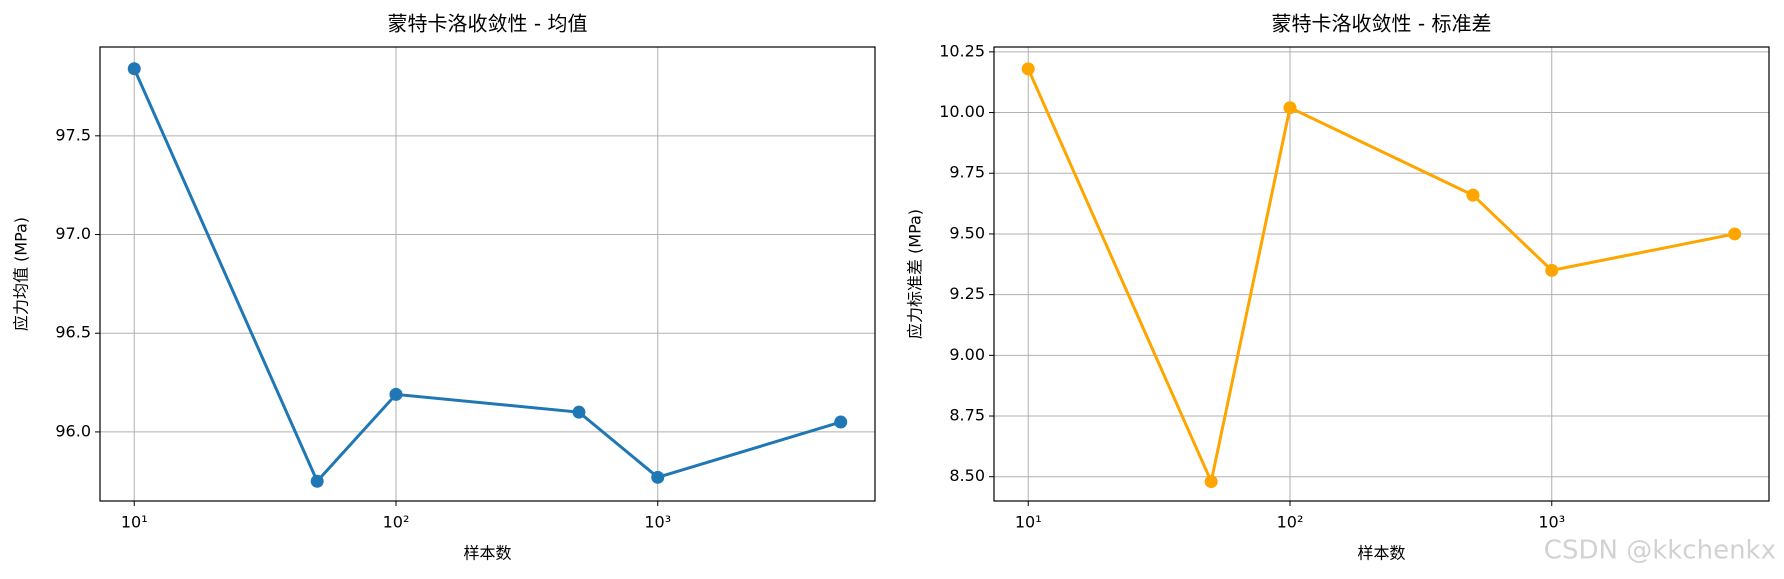  What do you see at coordinates (73, 134) in the screenshot?
I see `y-tick-label: 97.5` at bounding box center [73, 134].